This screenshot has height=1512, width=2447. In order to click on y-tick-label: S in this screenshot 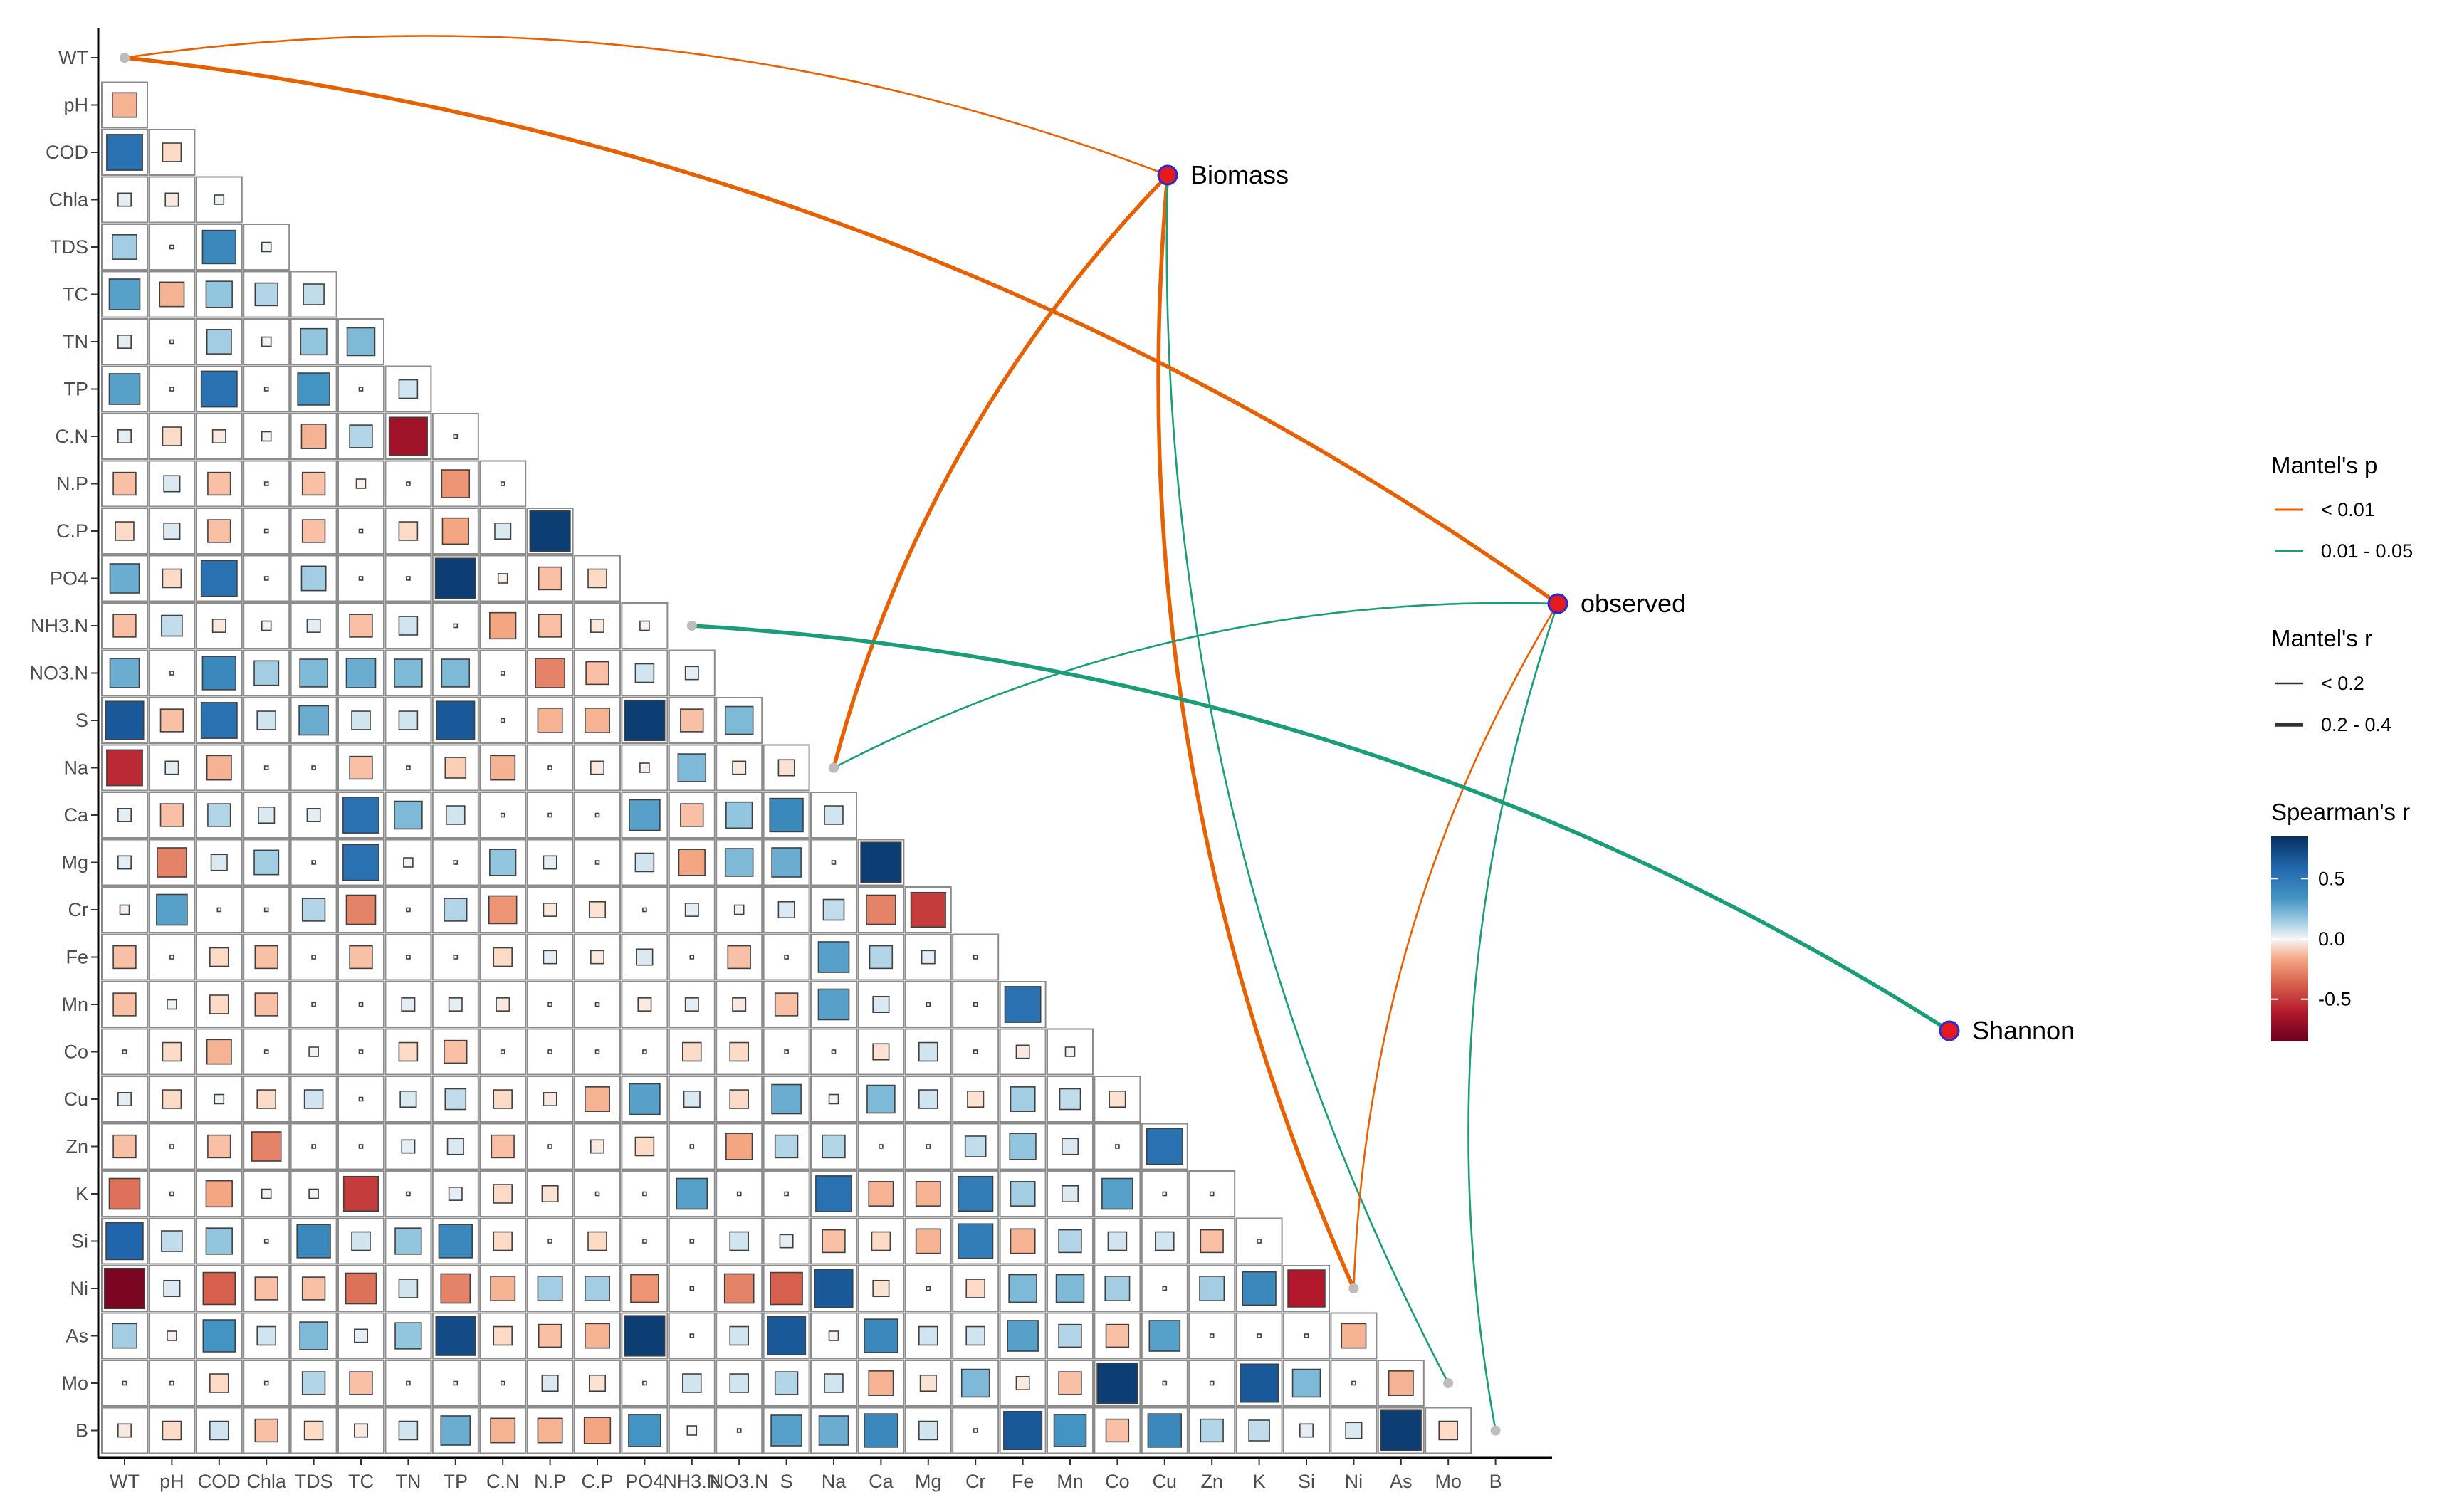, I will do `click(81, 720)`.